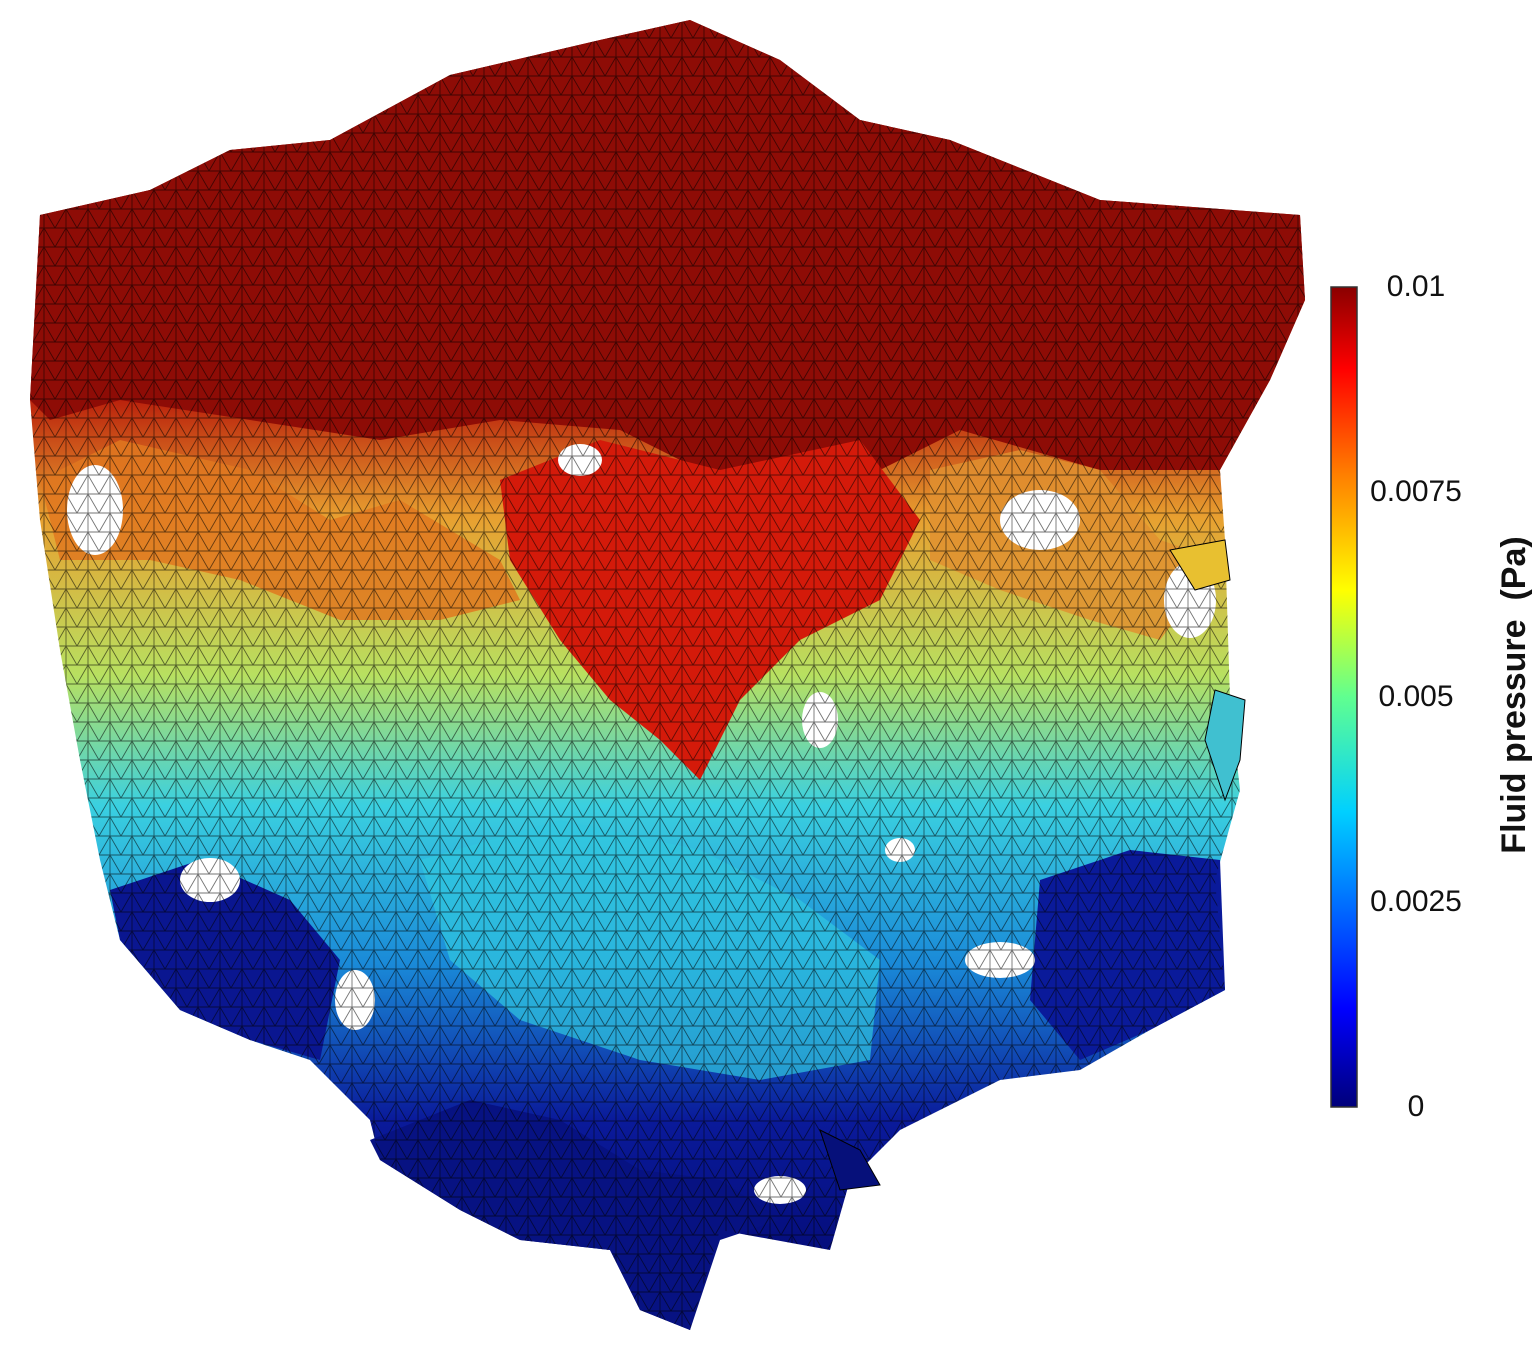  Describe the element at coordinates (1416, 696) in the screenshot. I see `colorbar-tick-label: 0.005` at that location.